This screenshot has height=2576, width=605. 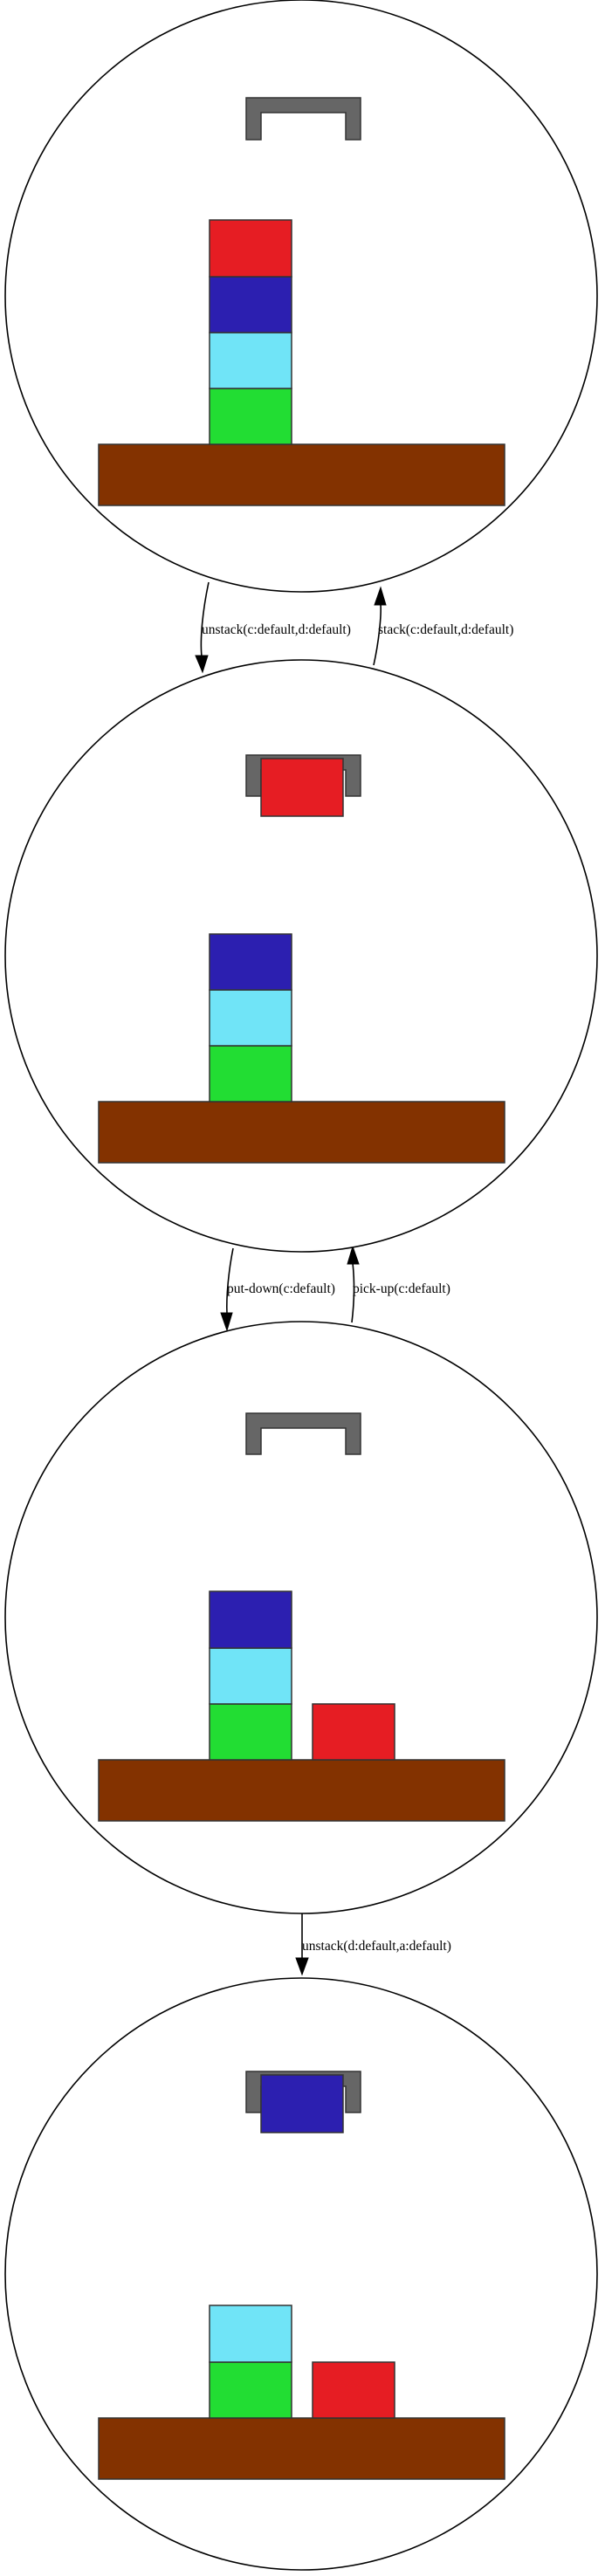 I want to click on edge-stack-c-d: stack(c:default,d:default), so click(x=443, y=626).